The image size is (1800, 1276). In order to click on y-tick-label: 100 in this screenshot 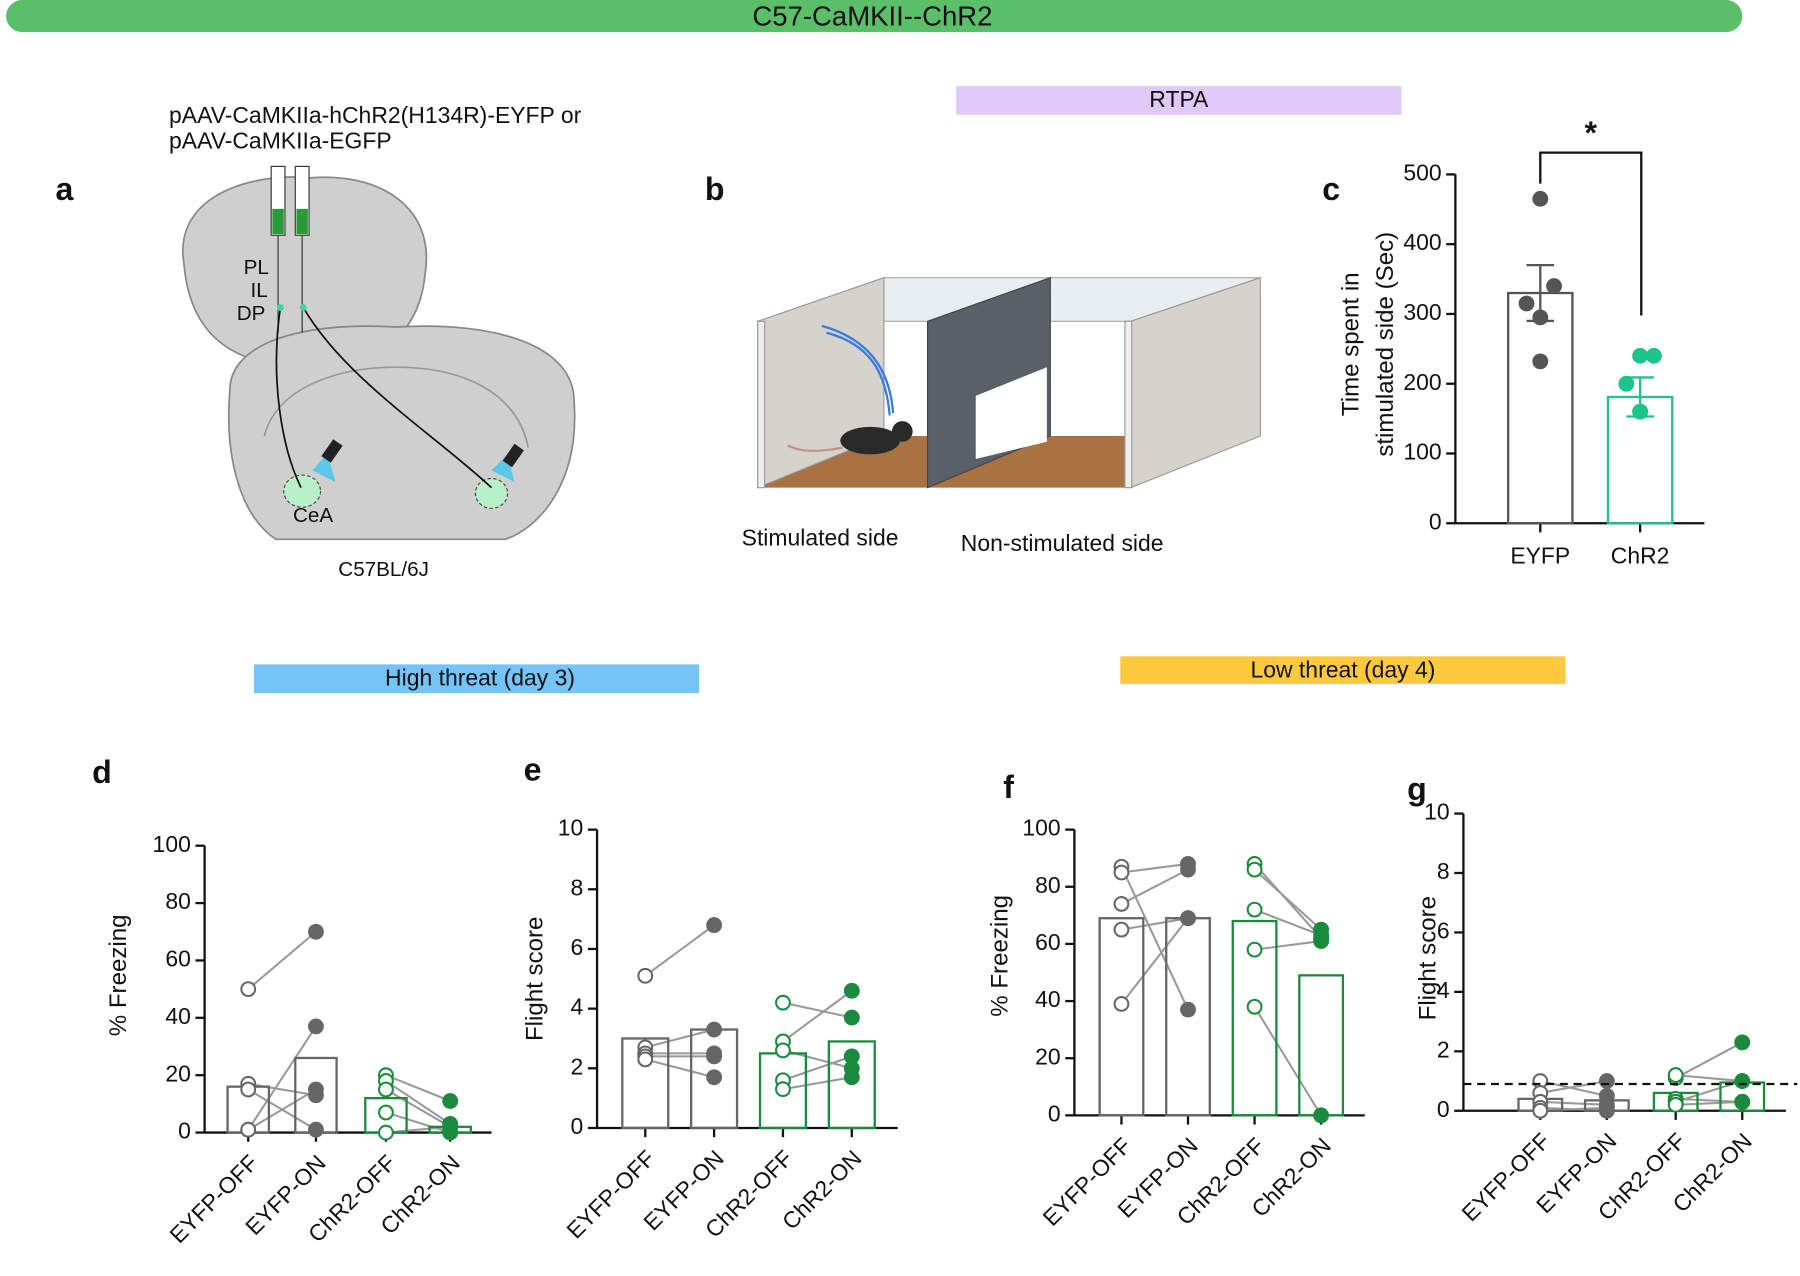, I will do `click(1041, 828)`.